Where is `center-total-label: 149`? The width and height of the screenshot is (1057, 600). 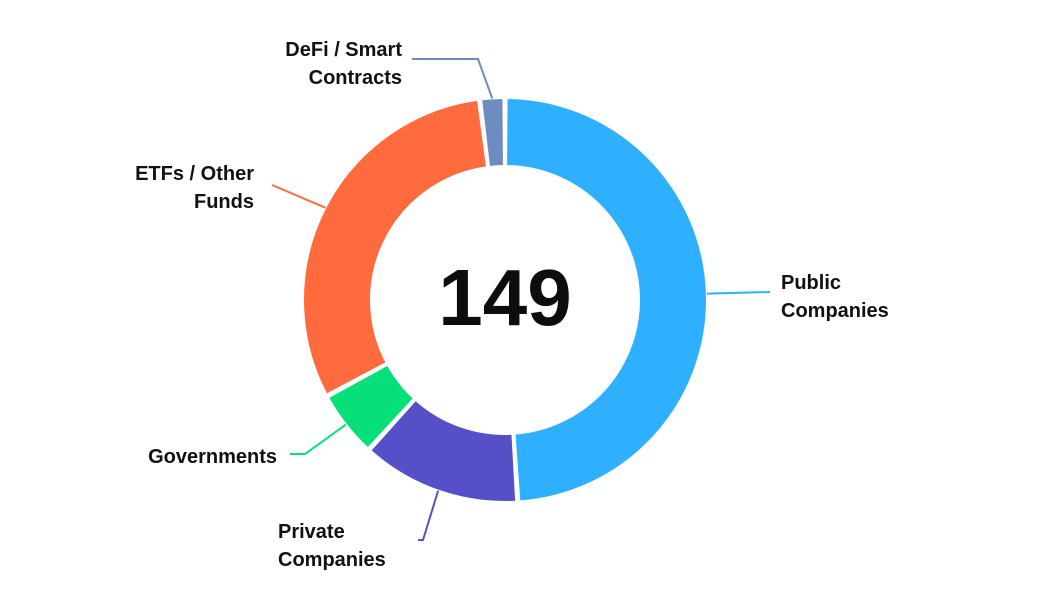
center-total-label: 149 is located at coordinates (504, 297).